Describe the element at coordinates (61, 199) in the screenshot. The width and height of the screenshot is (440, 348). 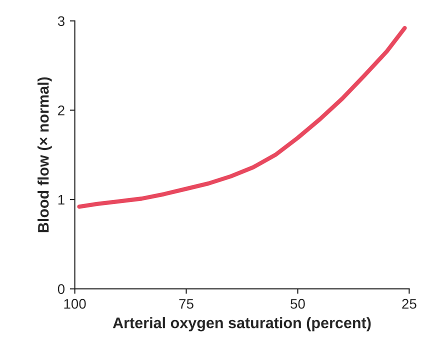
I see `y-tick-label: 1` at that location.